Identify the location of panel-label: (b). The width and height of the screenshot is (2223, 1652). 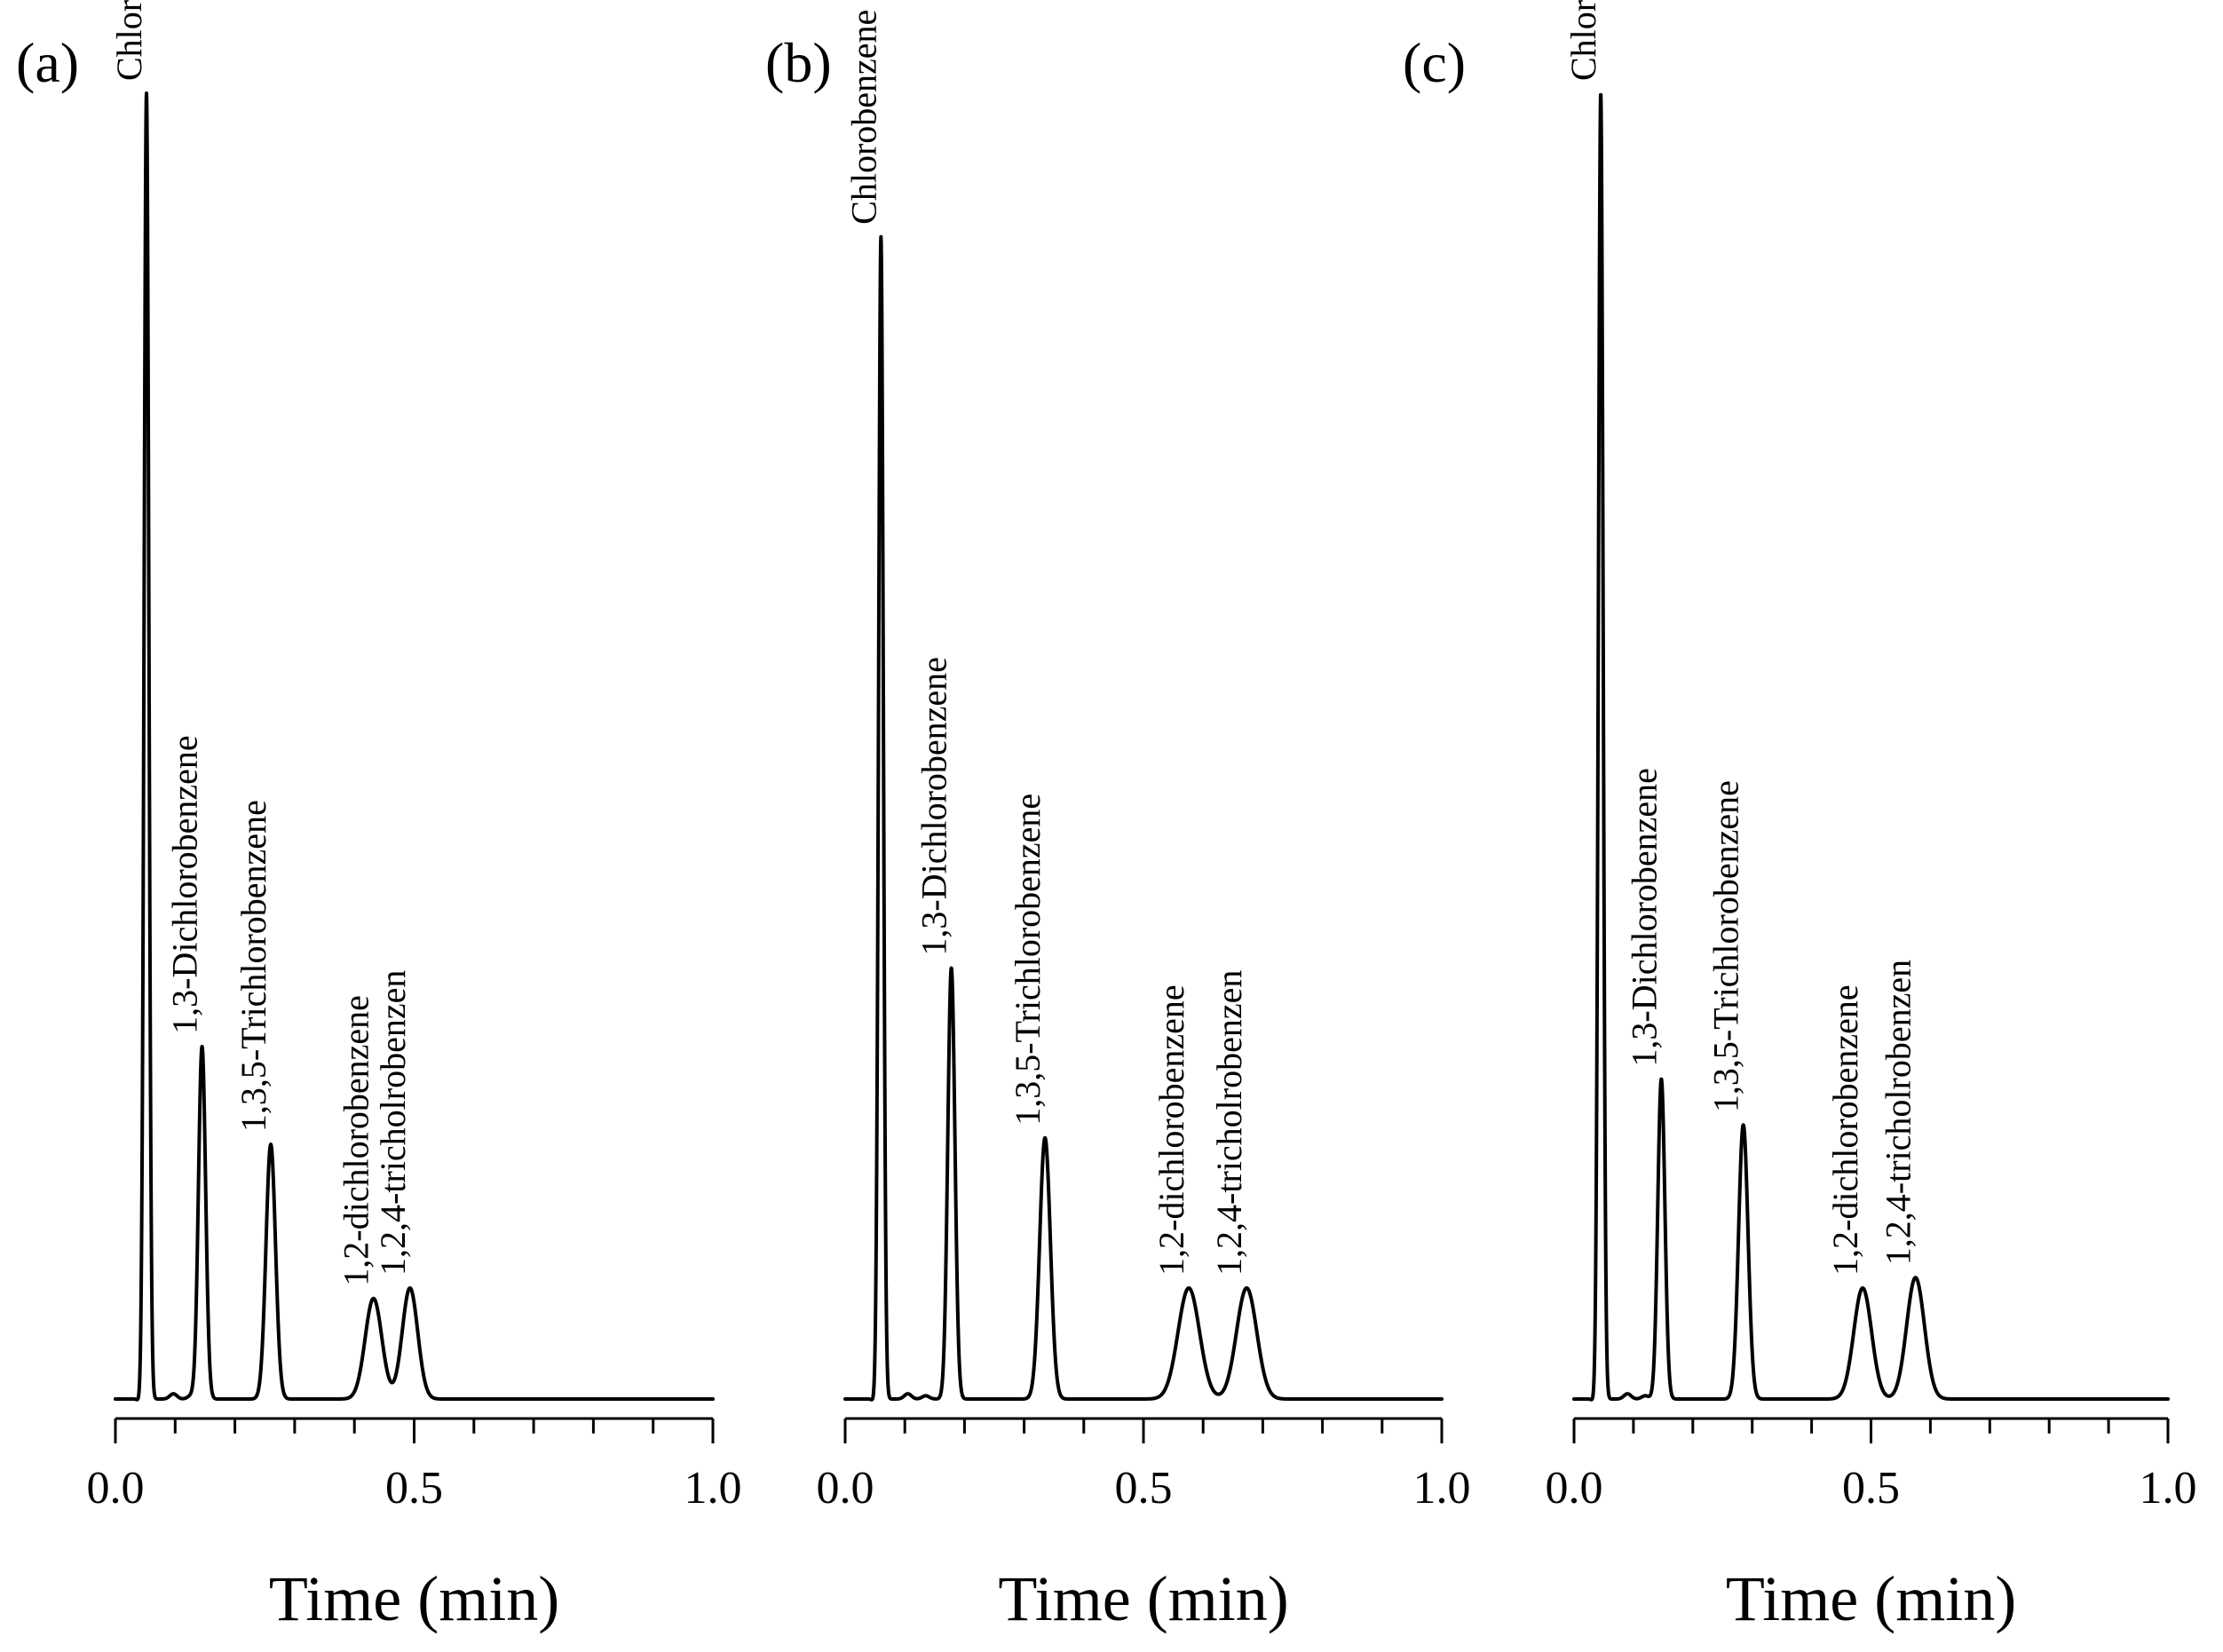
(798, 62).